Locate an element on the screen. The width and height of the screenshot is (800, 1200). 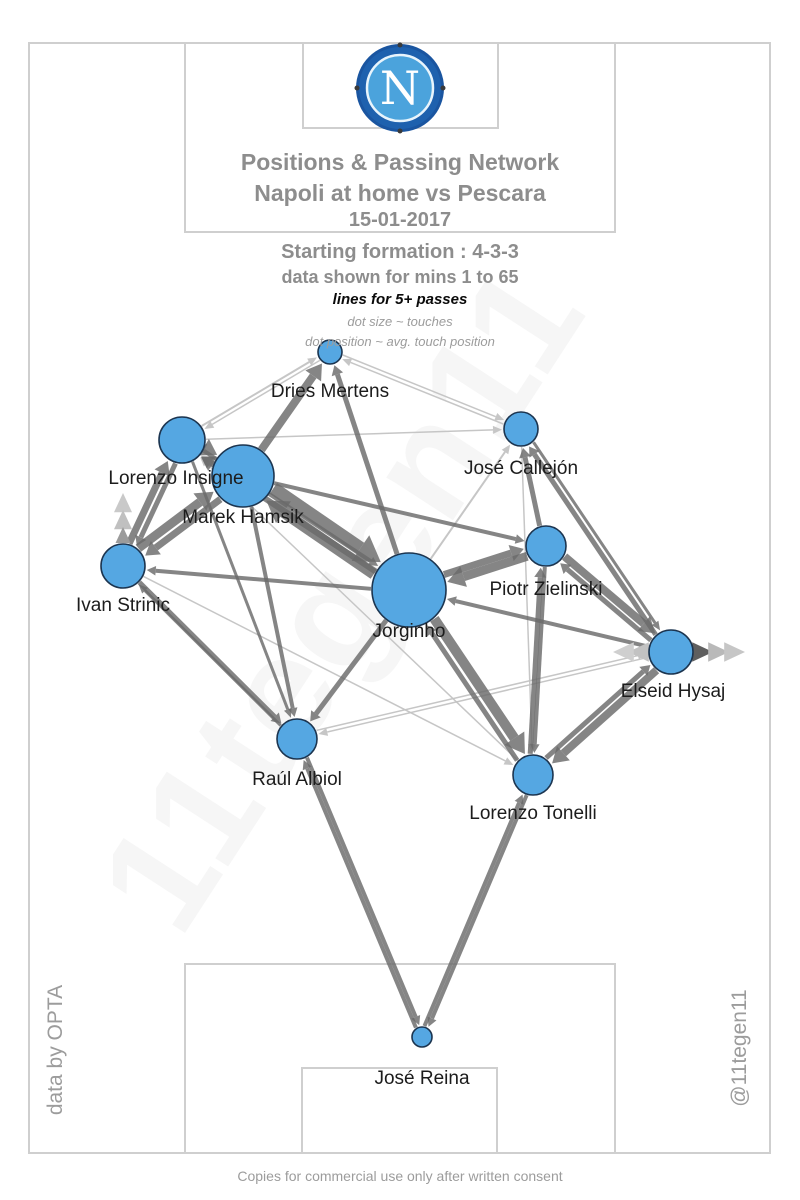
player-node-reina is located at coordinates (422, 1037).